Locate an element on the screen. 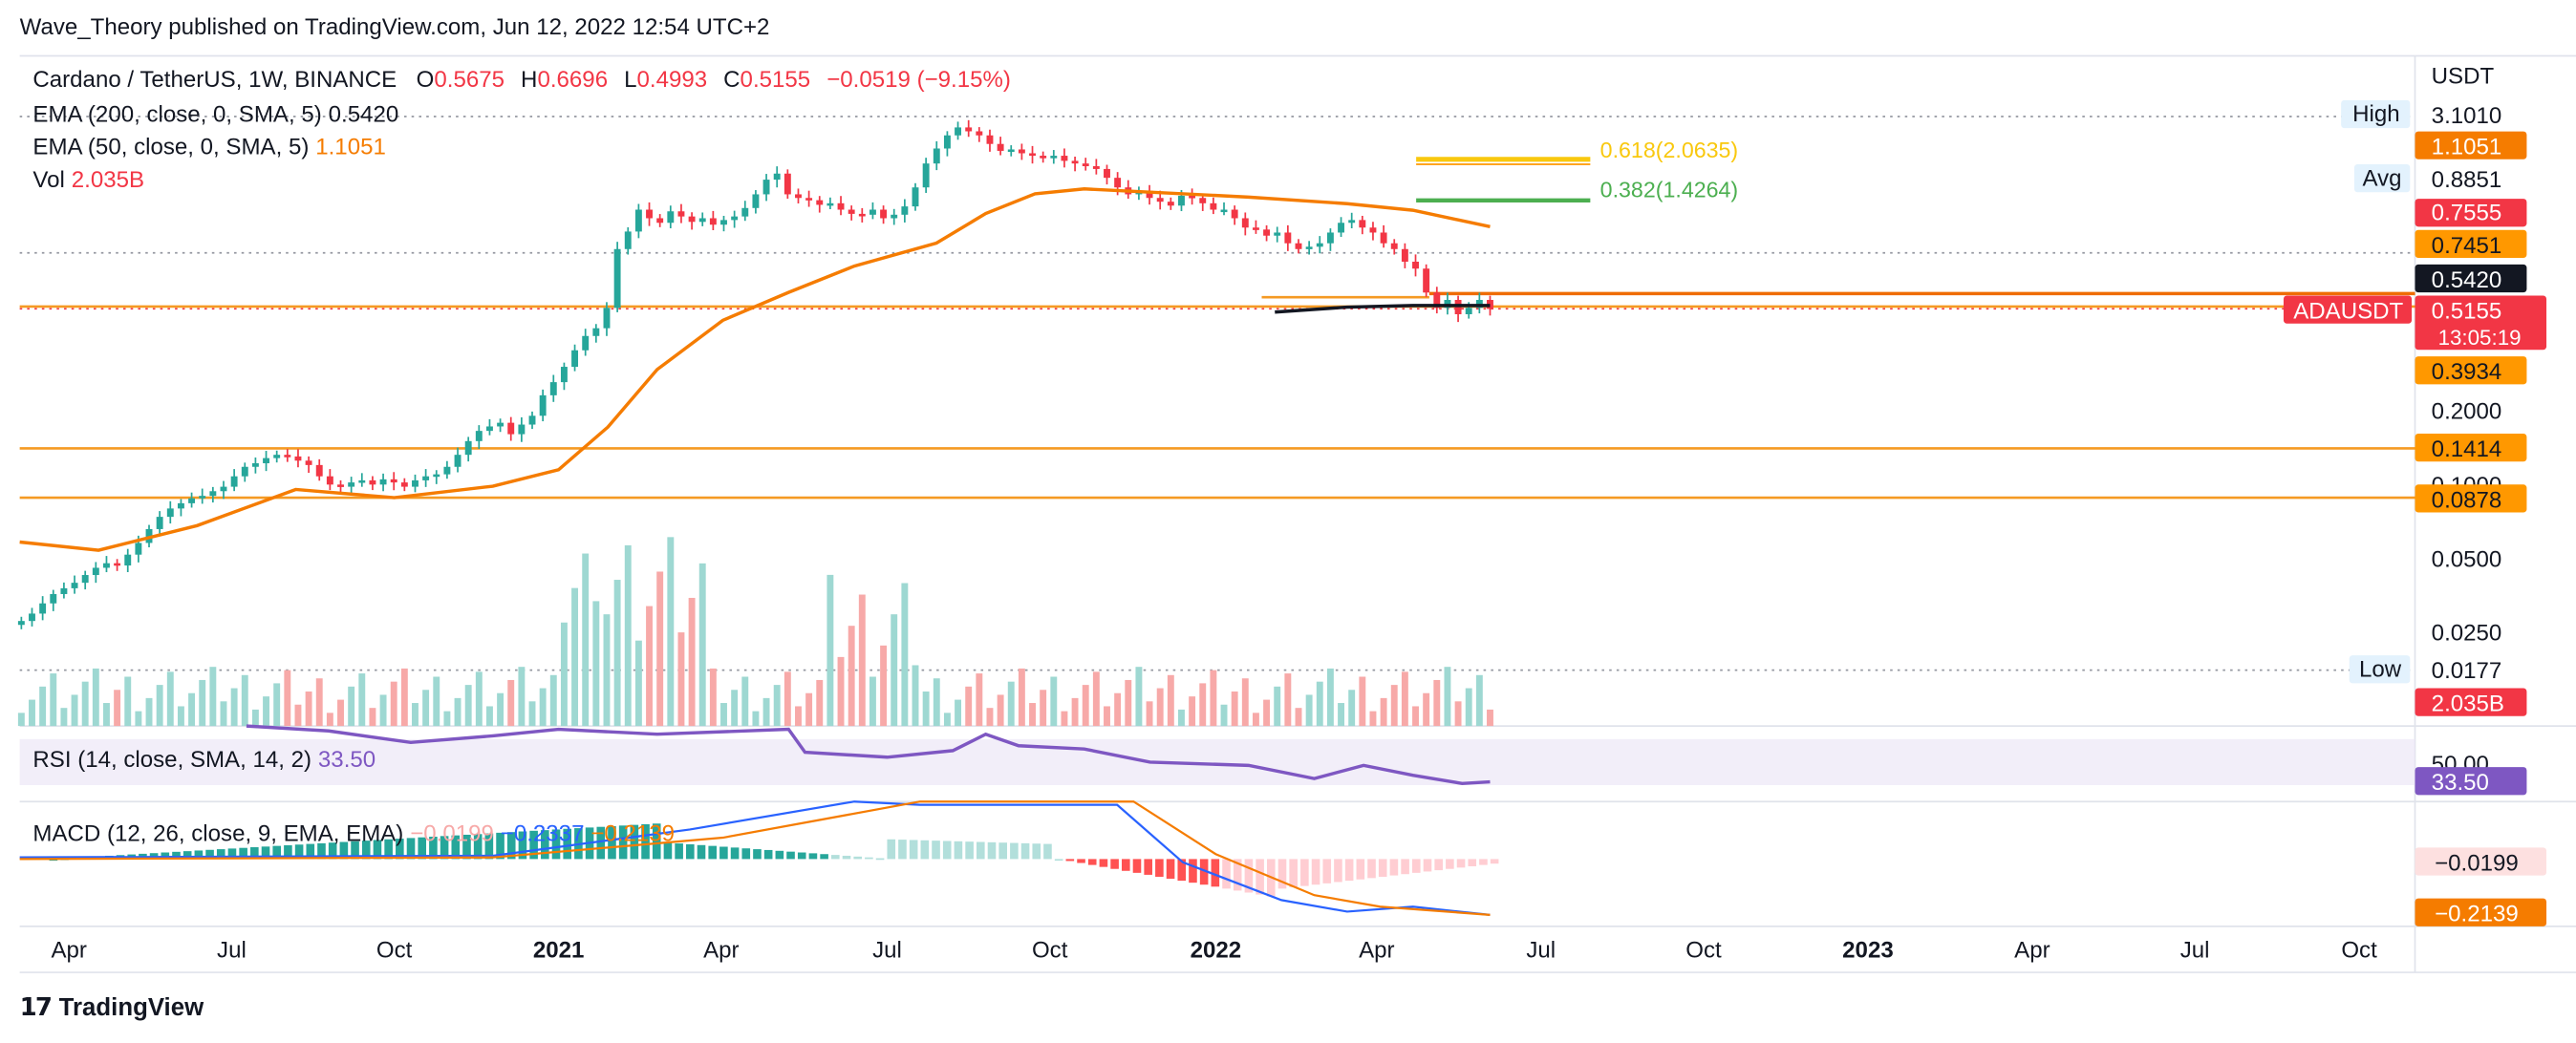 This screenshot has height=1043, width=2576. volume-price-box is located at coordinates (2471, 702).